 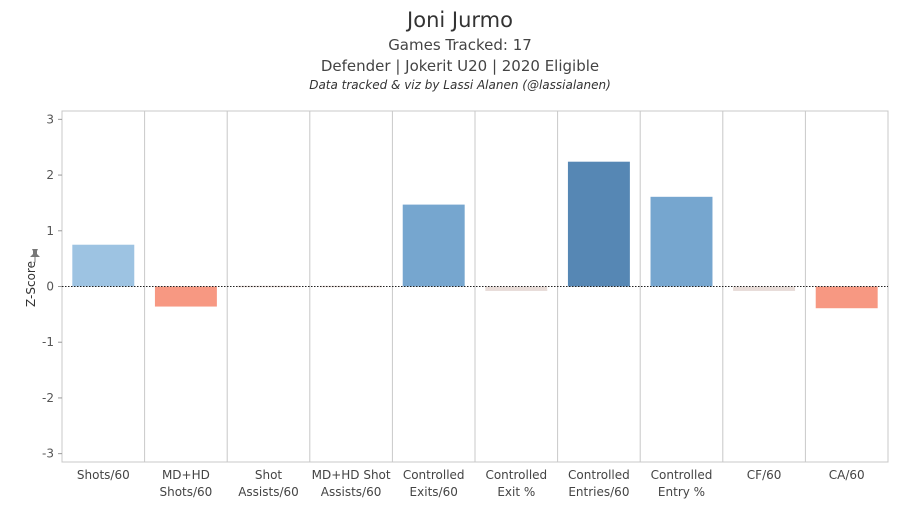 What do you see at coordinates (103, 475) in the screenshot?
I see `x-category-label: Shots/60` at bounding box center [103, 475].